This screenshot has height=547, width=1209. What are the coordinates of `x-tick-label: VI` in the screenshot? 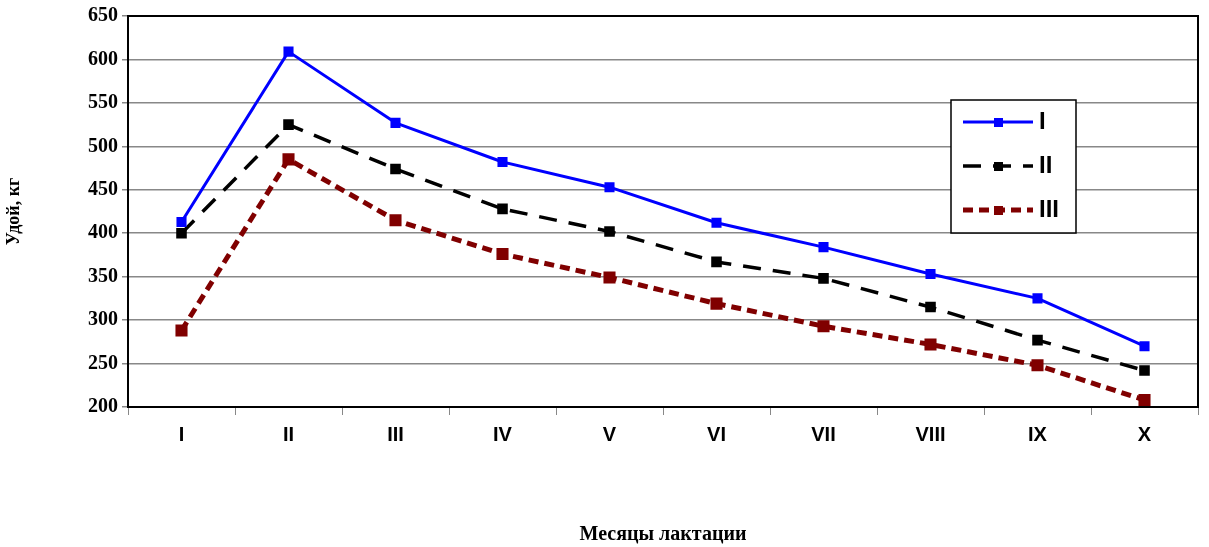 It's located at (716, 433).